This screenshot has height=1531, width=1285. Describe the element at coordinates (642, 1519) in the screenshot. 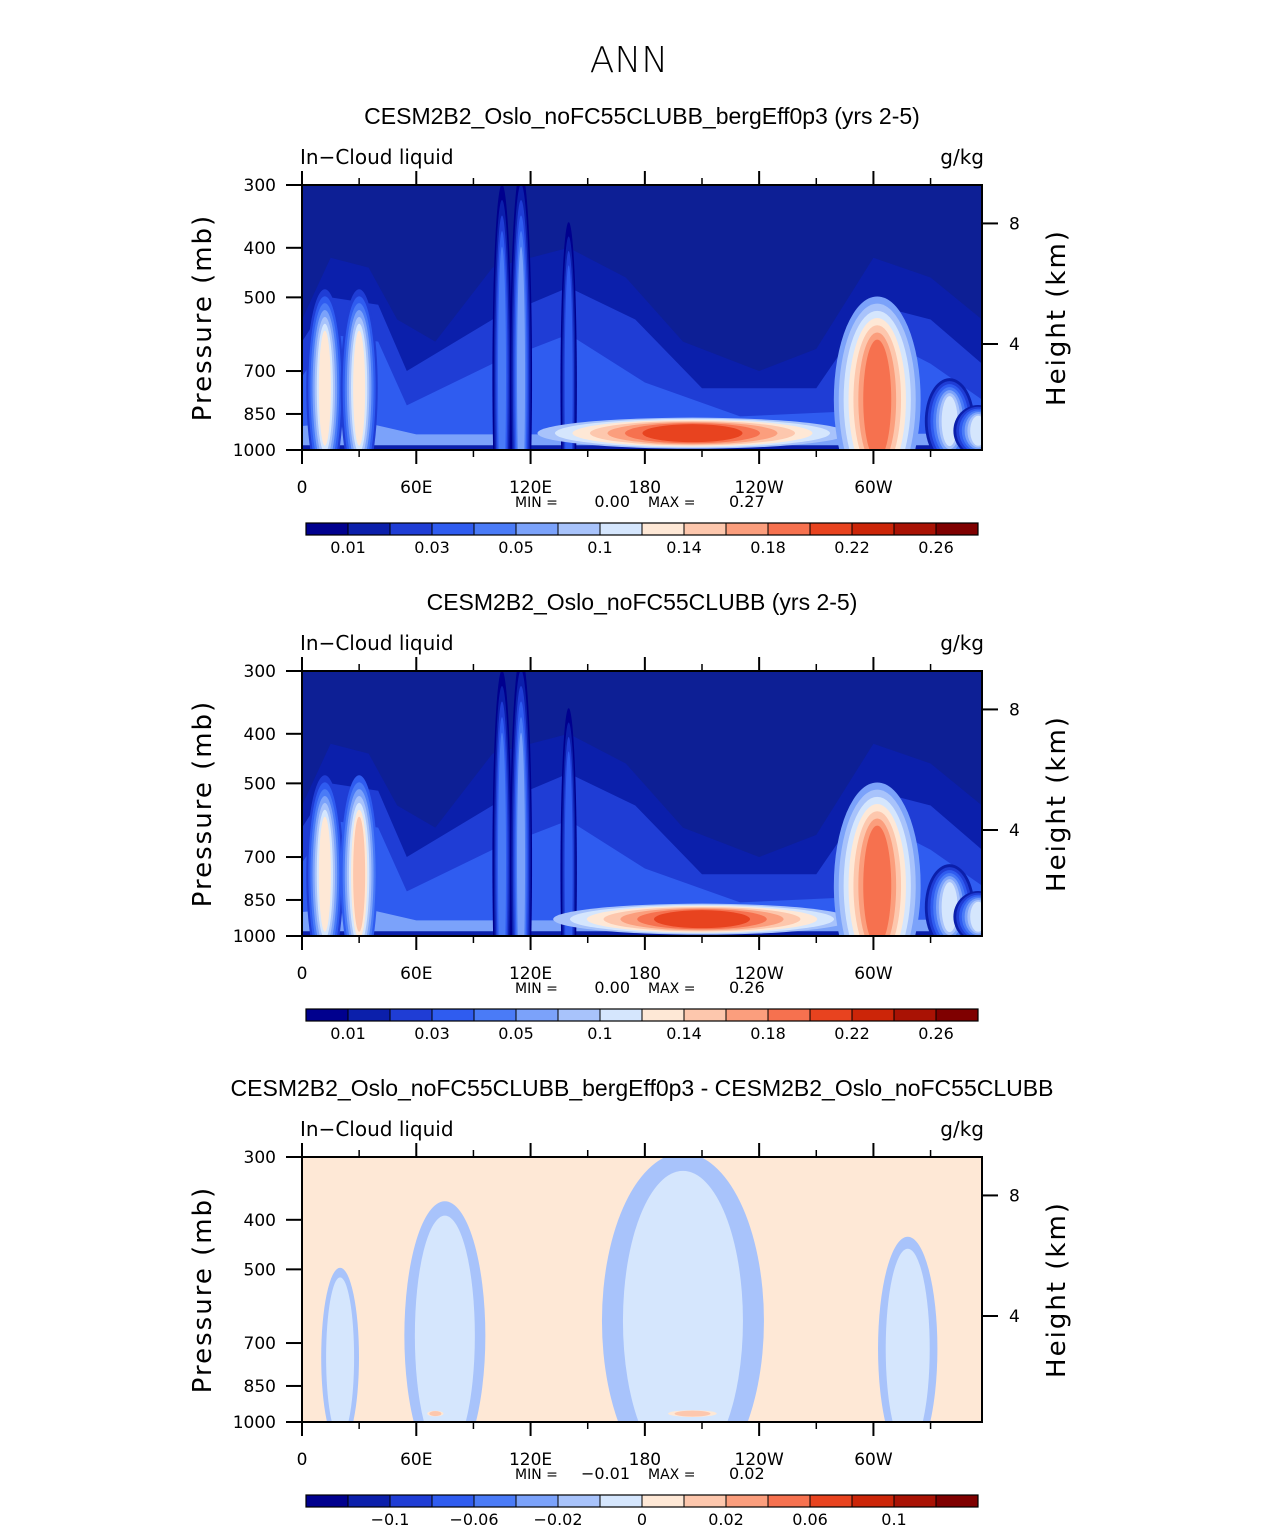

I see `colorbar-tick-label: 0` at that location.